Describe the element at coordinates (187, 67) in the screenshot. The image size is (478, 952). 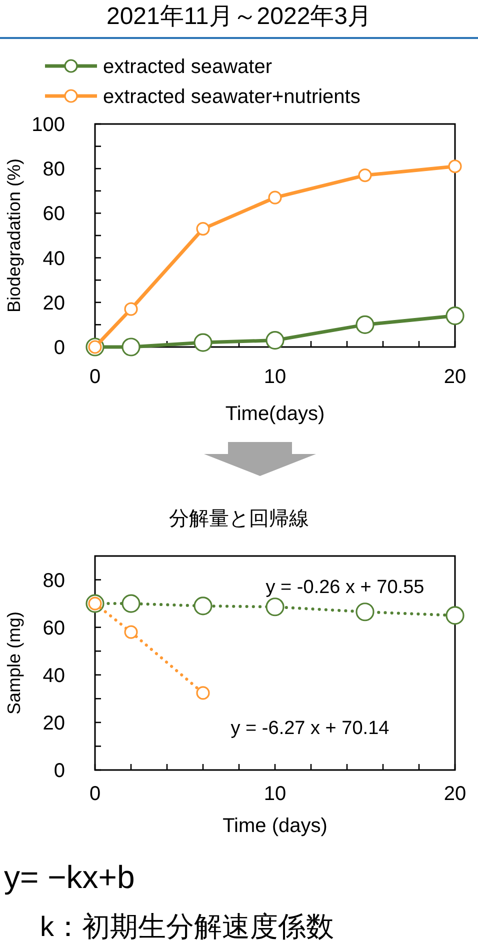
I see `legend-label: extracted seawater` at that location.